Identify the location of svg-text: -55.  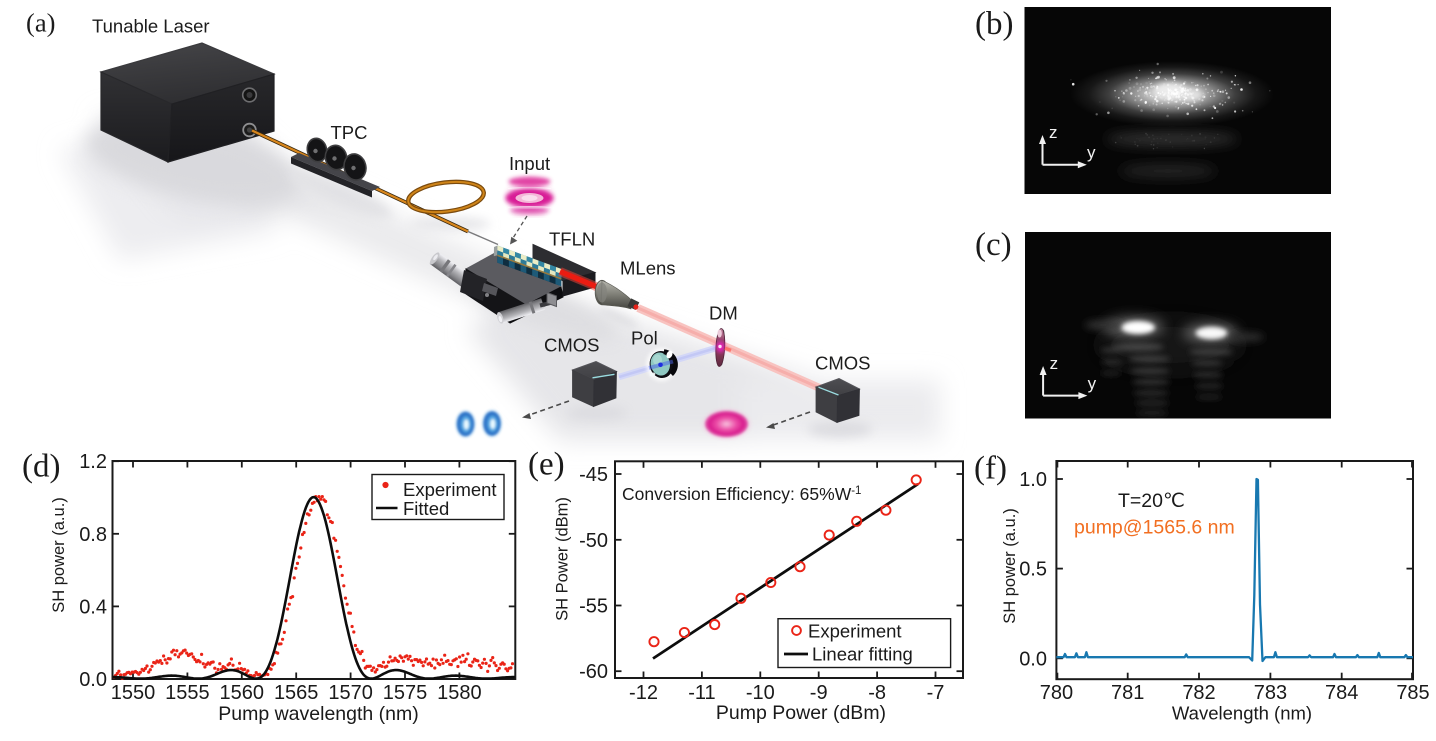
(593, 607).